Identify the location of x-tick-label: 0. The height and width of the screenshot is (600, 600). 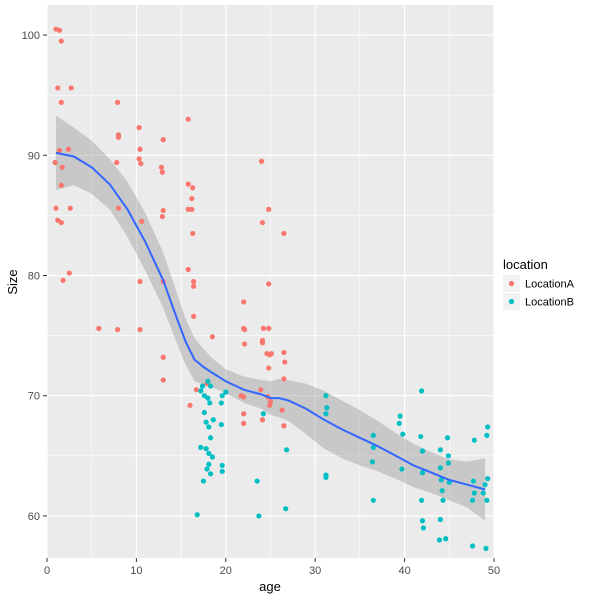
(47, 571).